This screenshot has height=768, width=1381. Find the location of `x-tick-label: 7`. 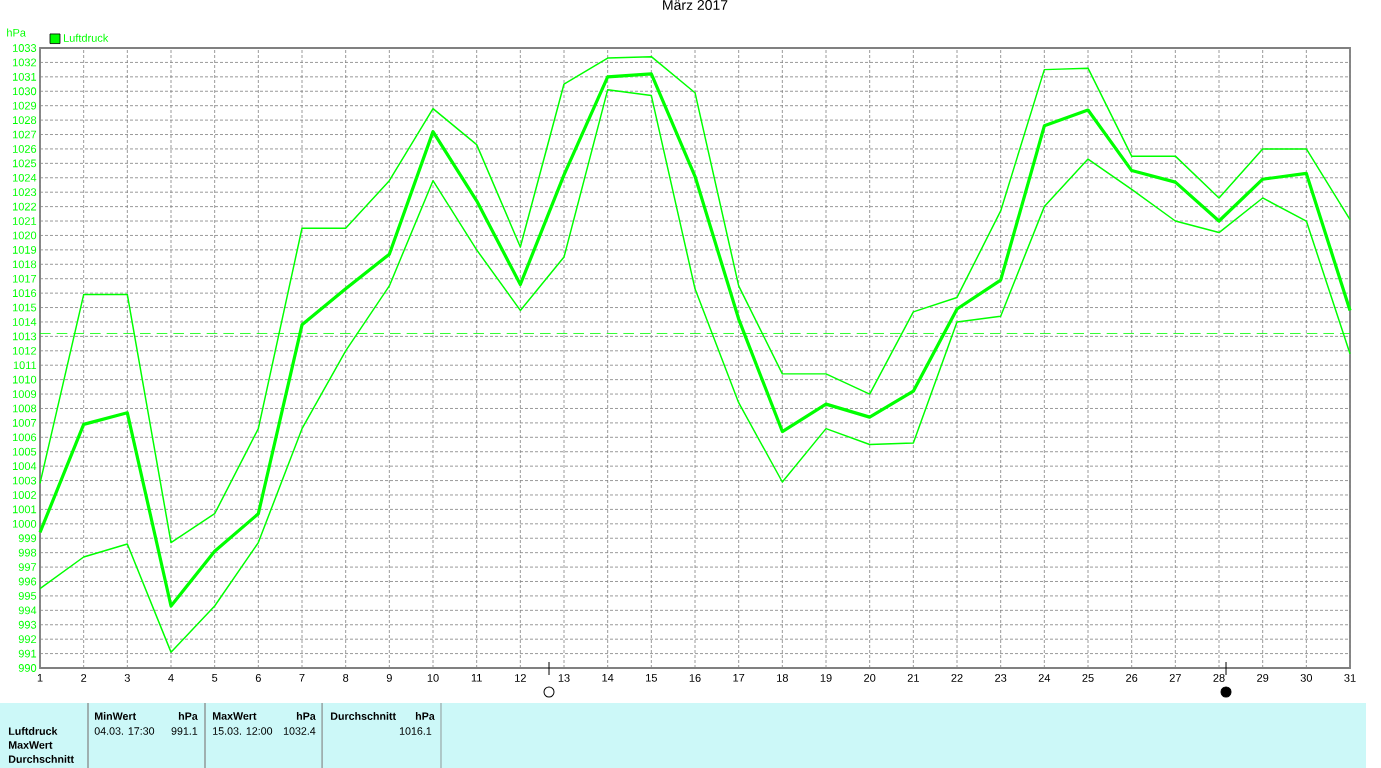

x-tick-label: 7 is located at coordinates (302, 678).